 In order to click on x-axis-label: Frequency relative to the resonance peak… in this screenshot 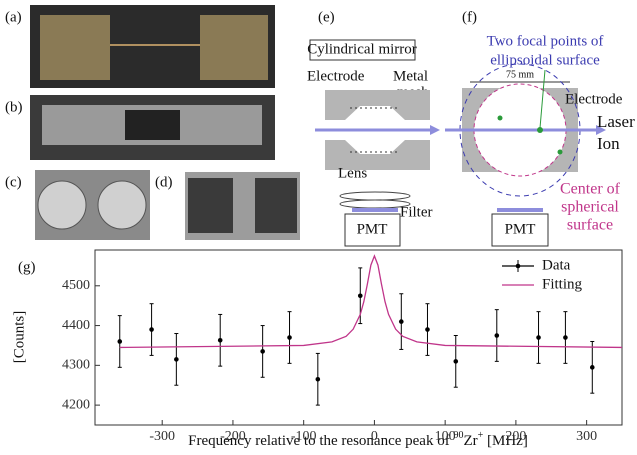, I will do `click(358, 439)`.